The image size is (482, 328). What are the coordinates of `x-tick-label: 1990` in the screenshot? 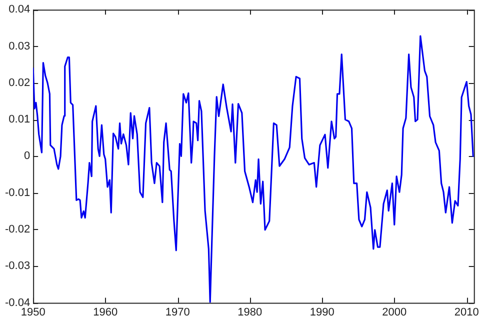 It's located at (322, 312).